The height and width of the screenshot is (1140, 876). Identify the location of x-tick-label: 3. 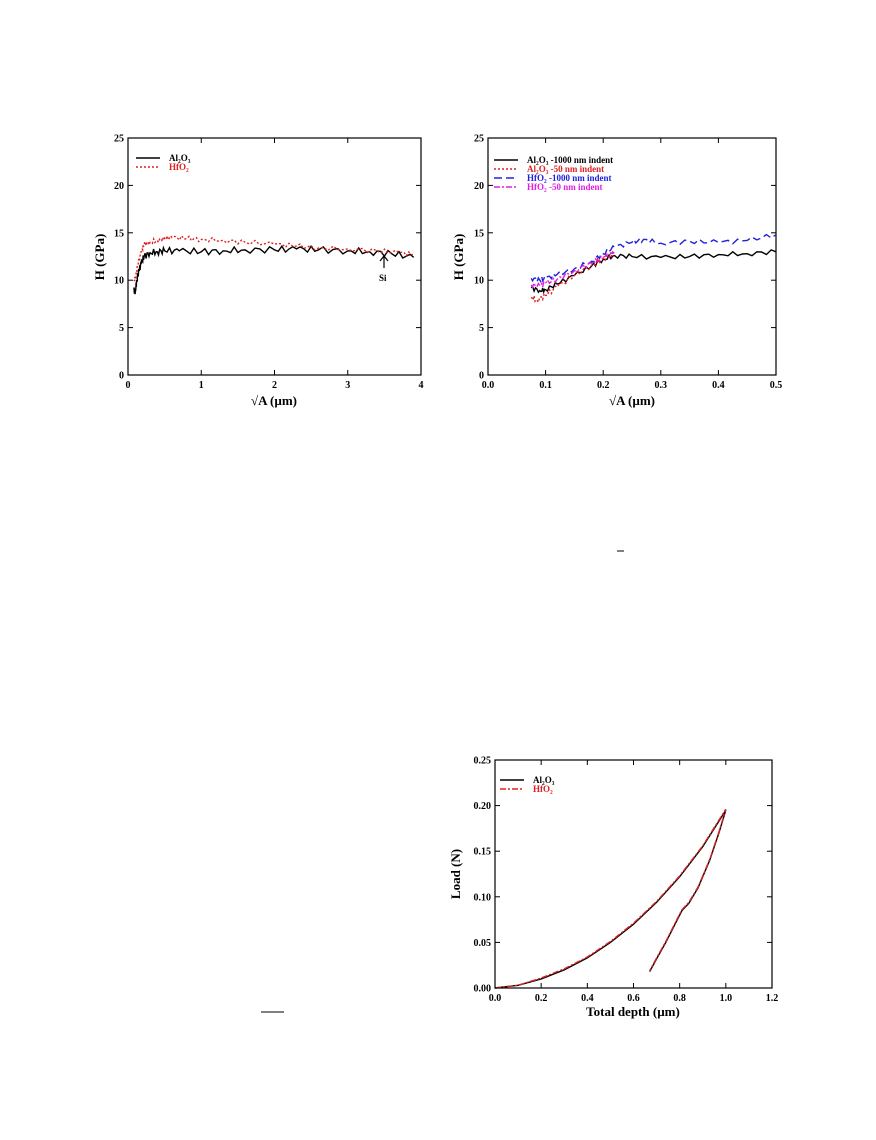
(347, 385).